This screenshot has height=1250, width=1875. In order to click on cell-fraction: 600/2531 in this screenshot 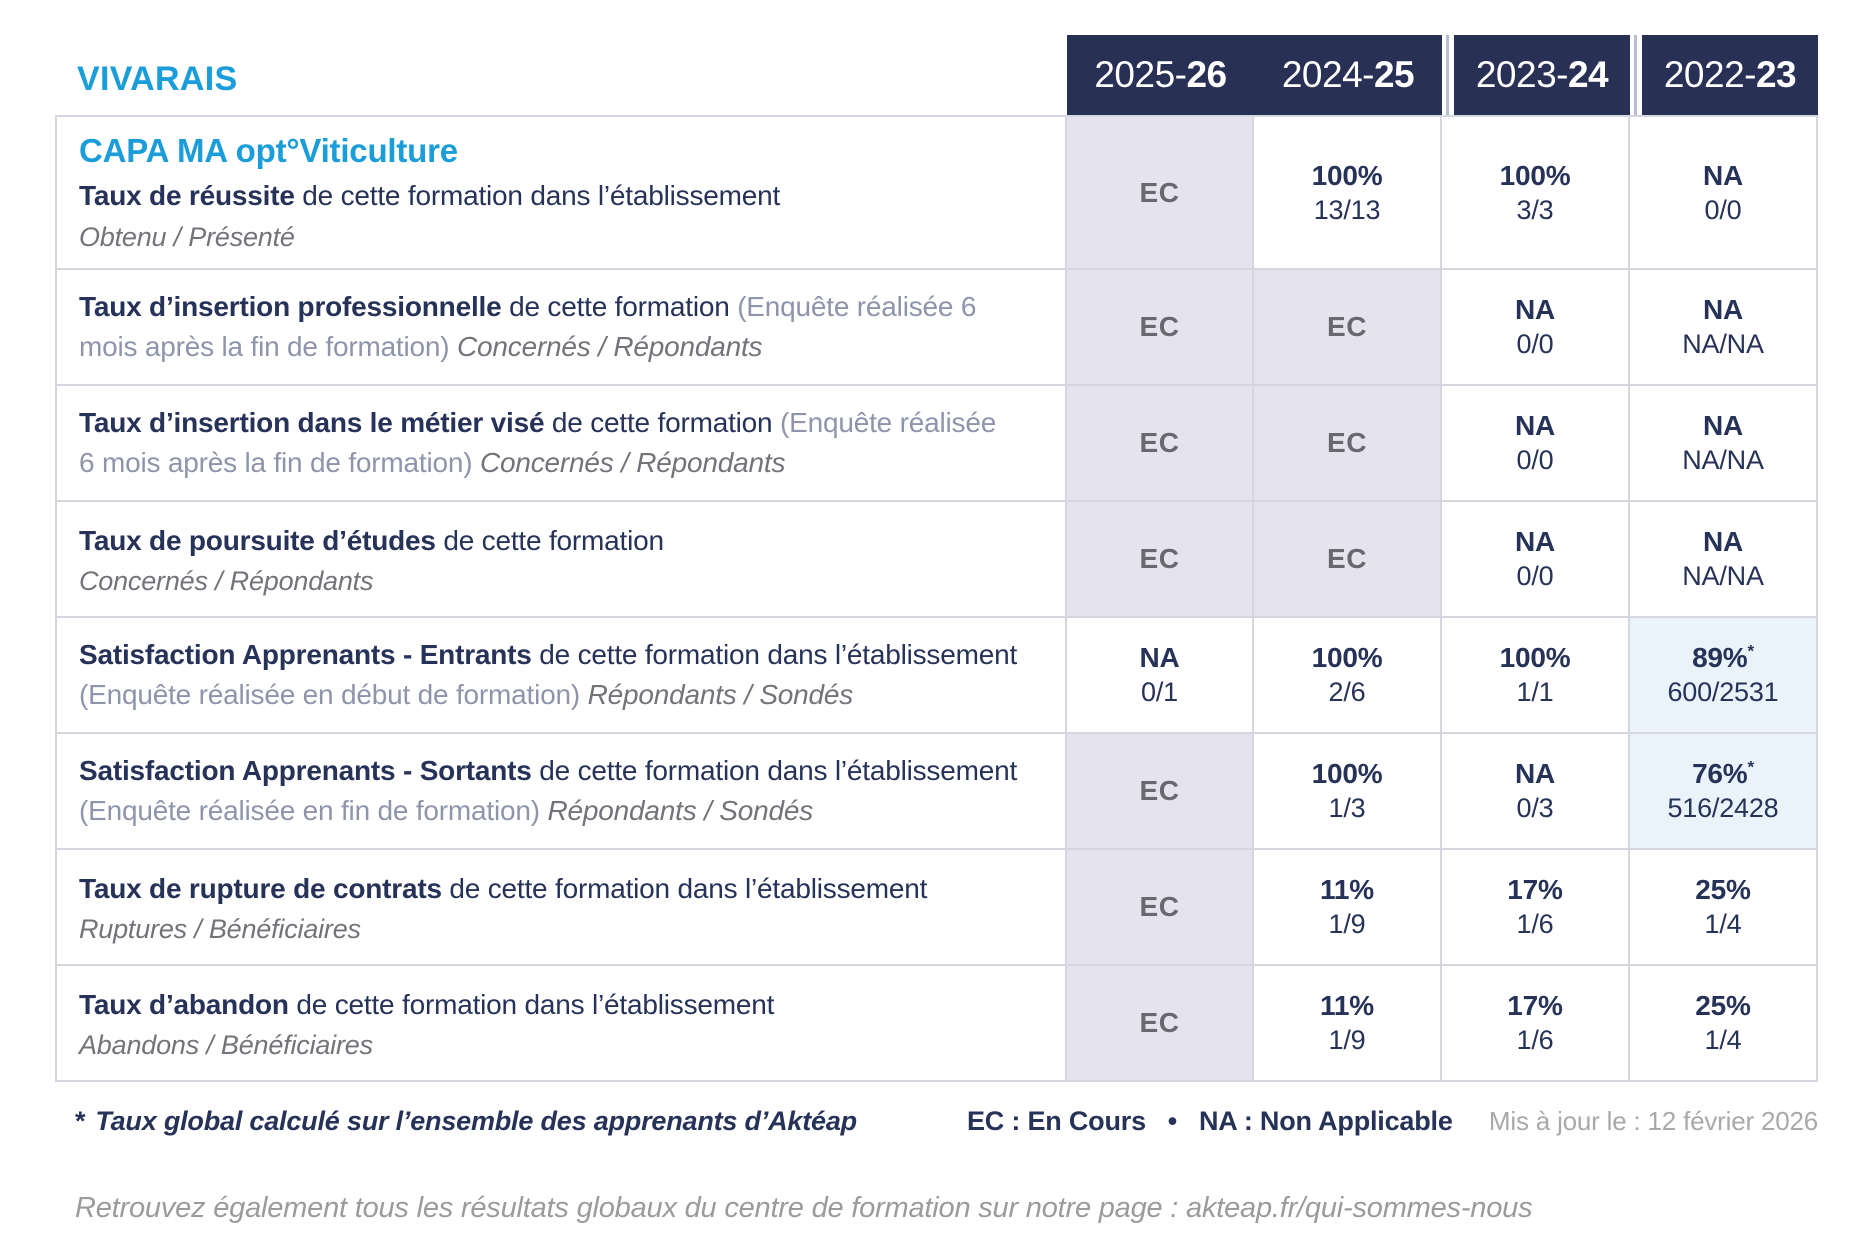, I will do `click(1723, 692)`.